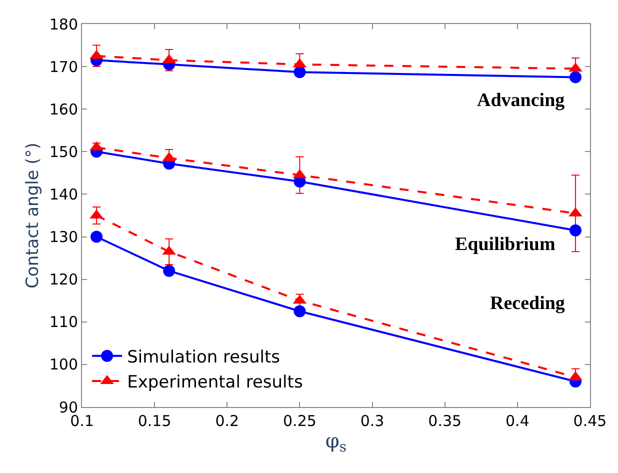  I want to click on annotation: Equilibrium, so click(505, 244).